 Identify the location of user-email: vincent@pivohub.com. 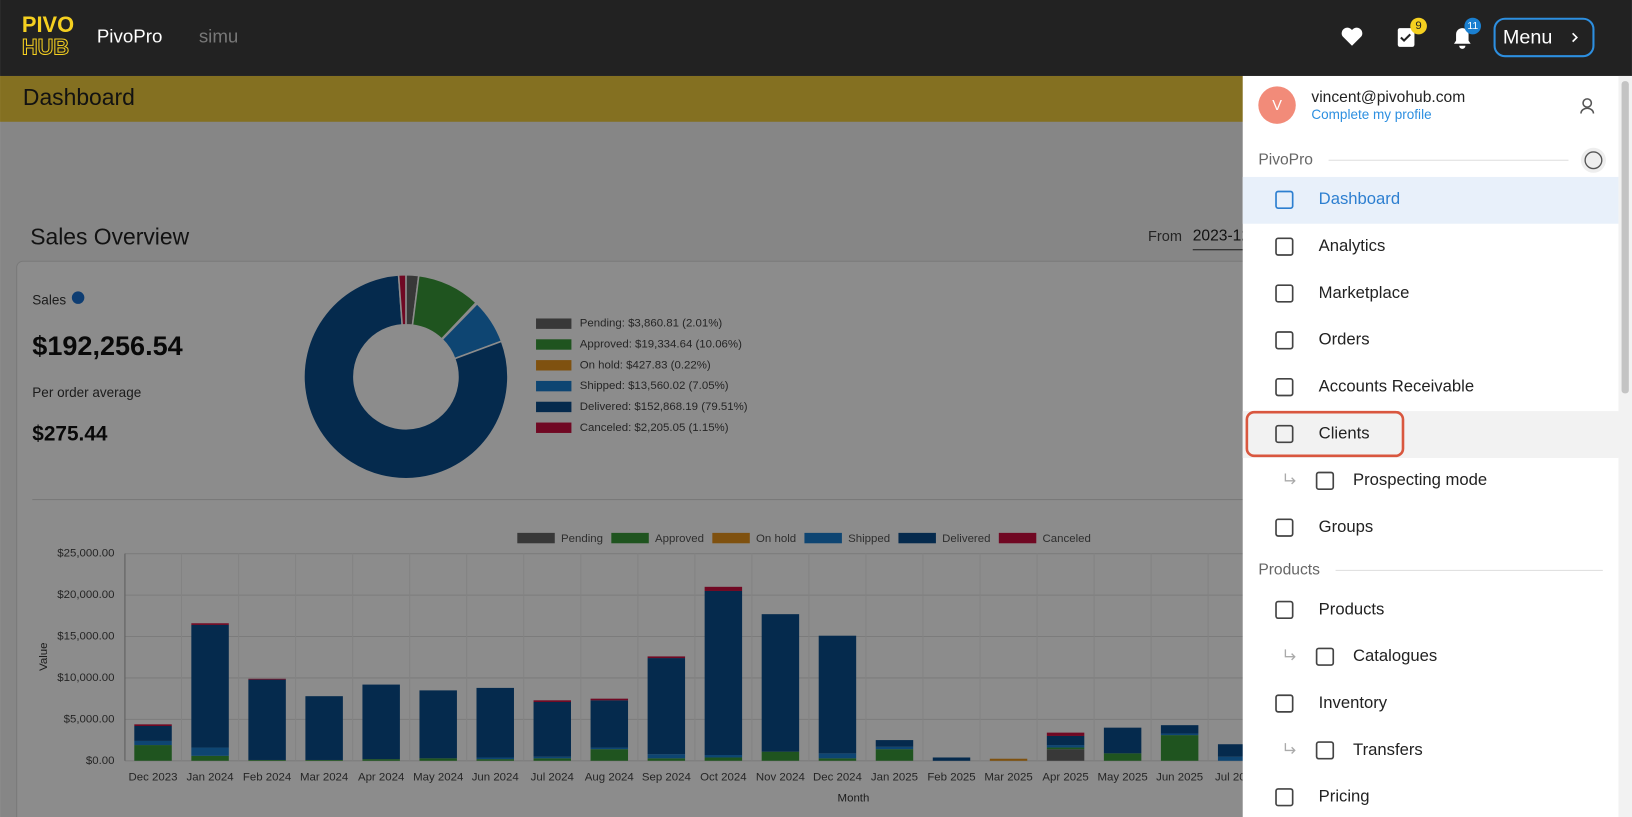
(1388, 97).